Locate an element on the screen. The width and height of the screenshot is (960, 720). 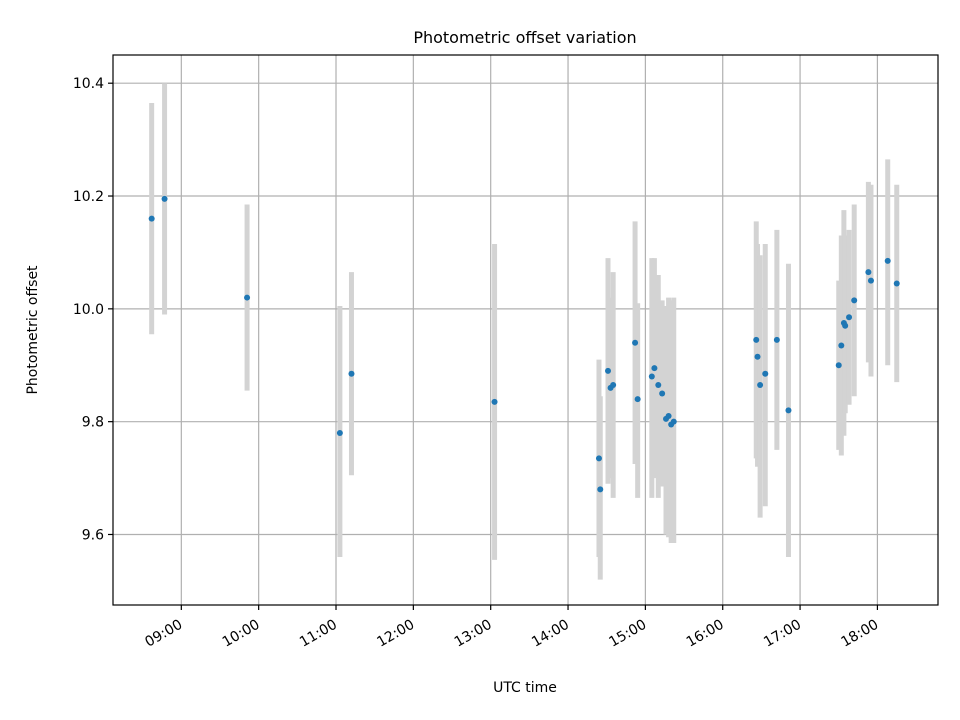
y-tick-label: 10.4 is located at coordinates (88, 84).